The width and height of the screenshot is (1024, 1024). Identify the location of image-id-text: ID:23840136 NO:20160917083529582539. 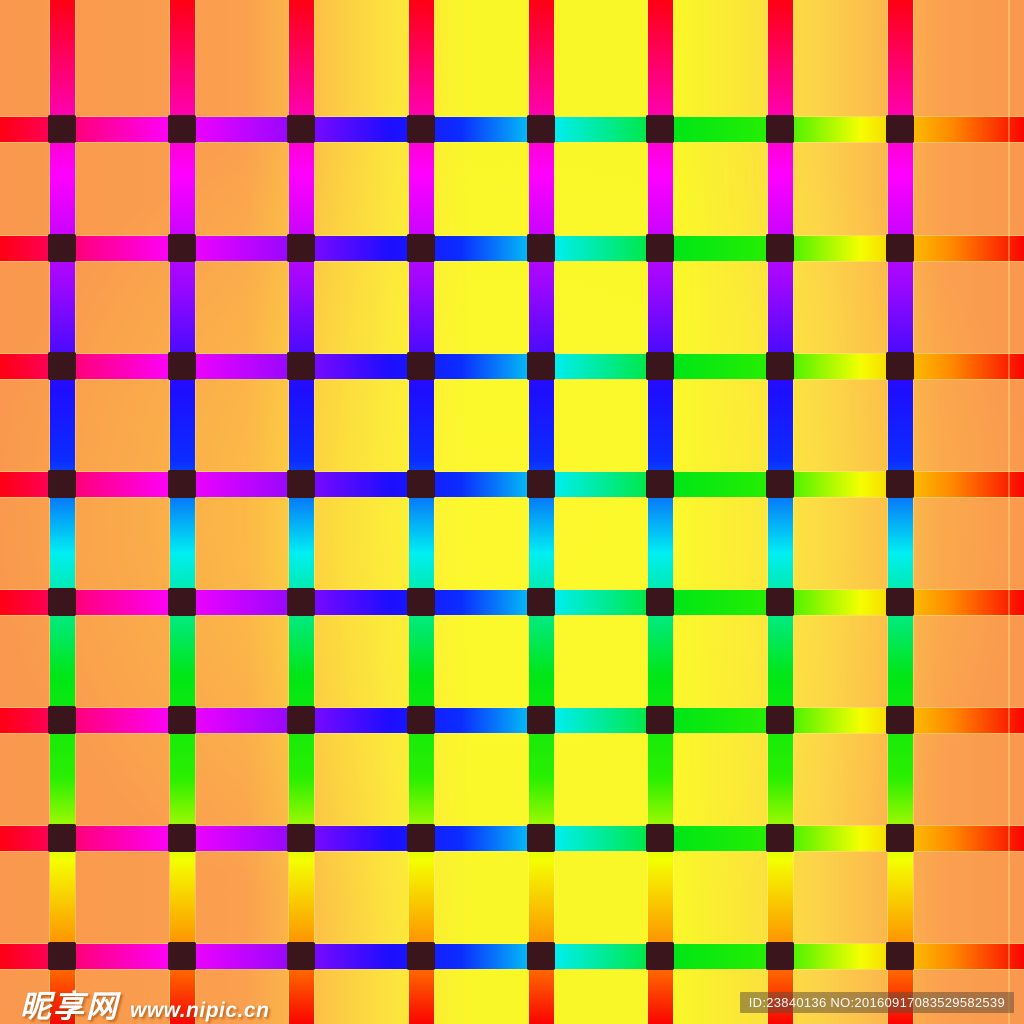
(876, 1002).